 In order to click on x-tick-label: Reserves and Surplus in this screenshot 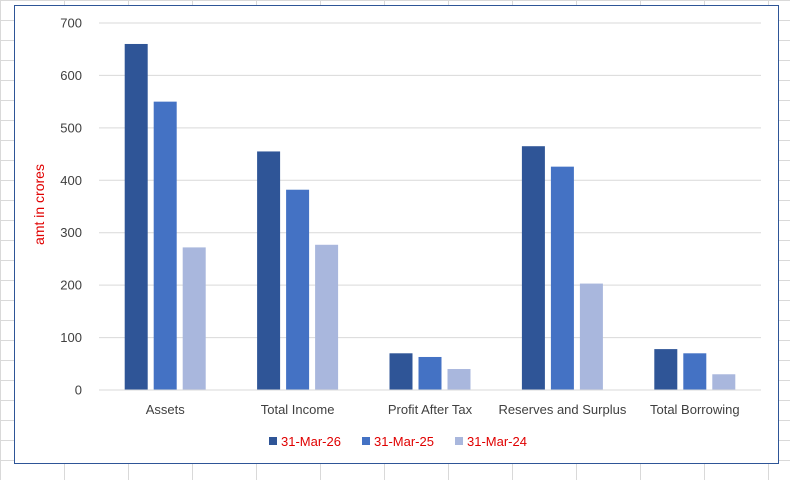, I will do `click(562, 409)`.